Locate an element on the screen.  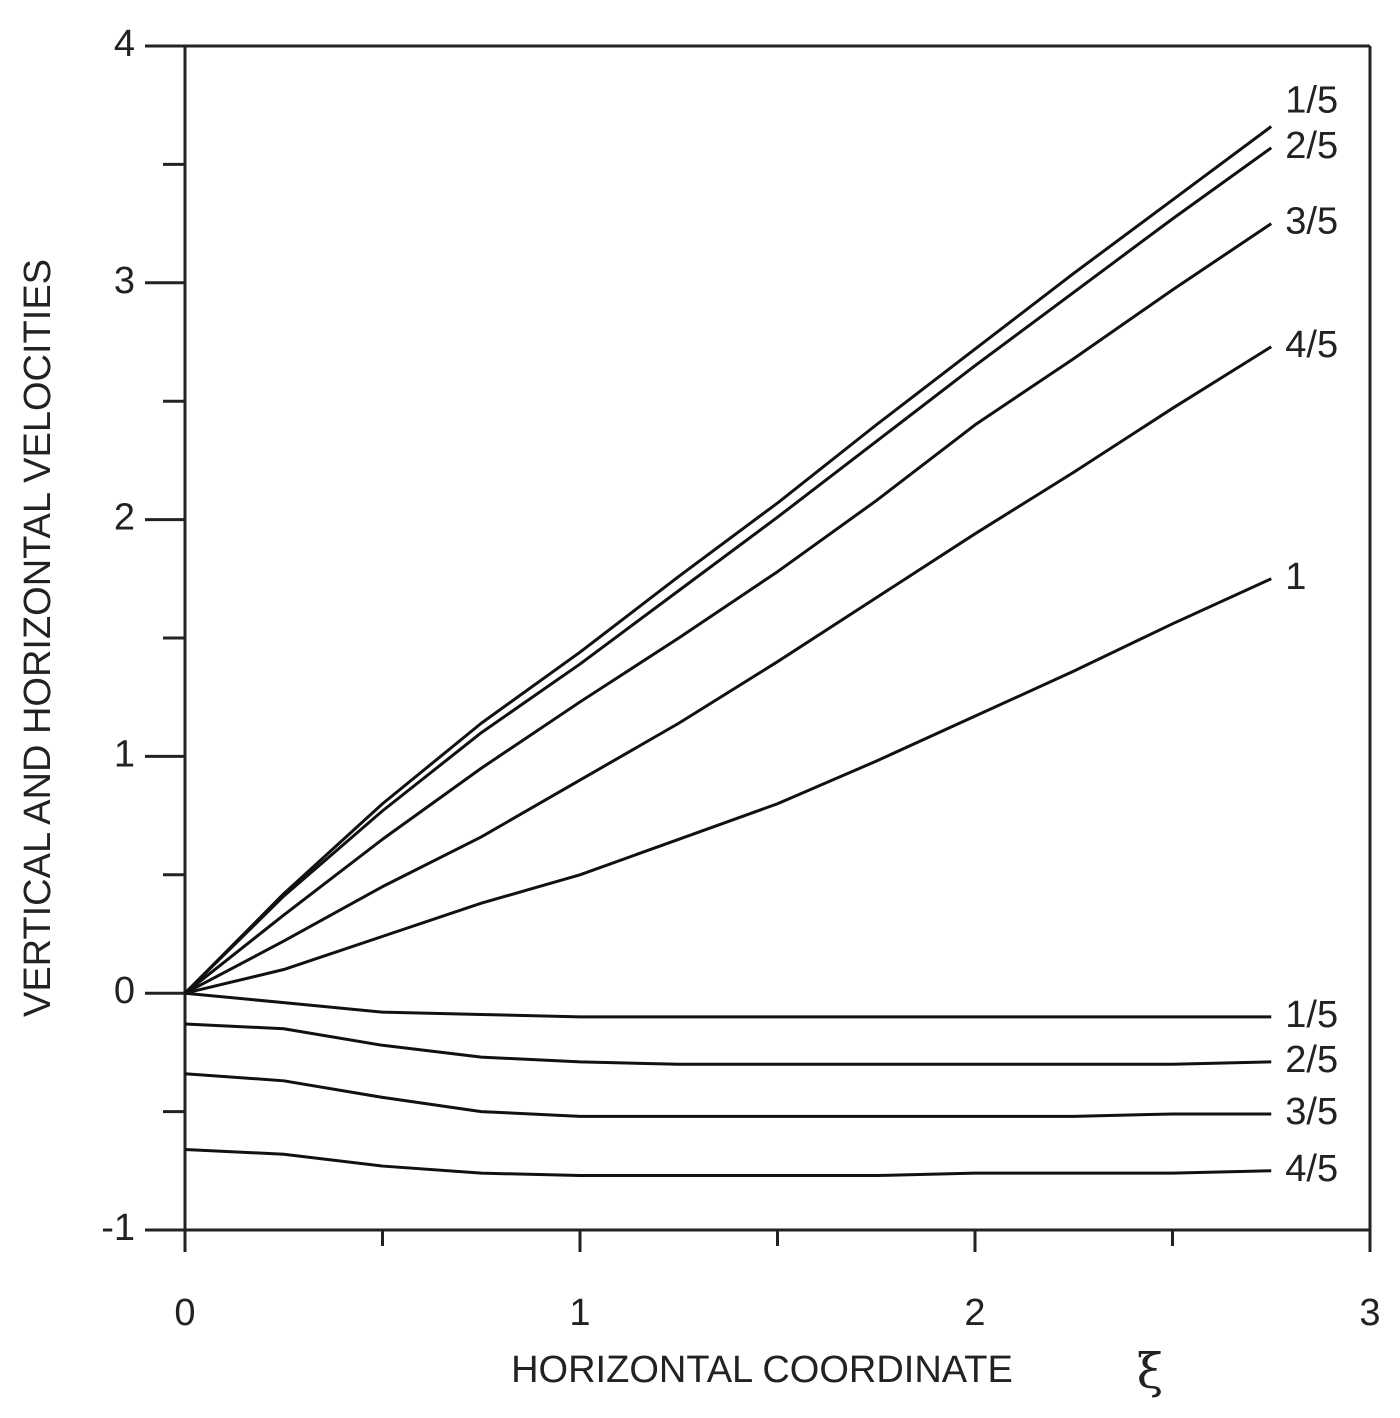
x-tick-label: 0 is located at coordinates (184, 1313).